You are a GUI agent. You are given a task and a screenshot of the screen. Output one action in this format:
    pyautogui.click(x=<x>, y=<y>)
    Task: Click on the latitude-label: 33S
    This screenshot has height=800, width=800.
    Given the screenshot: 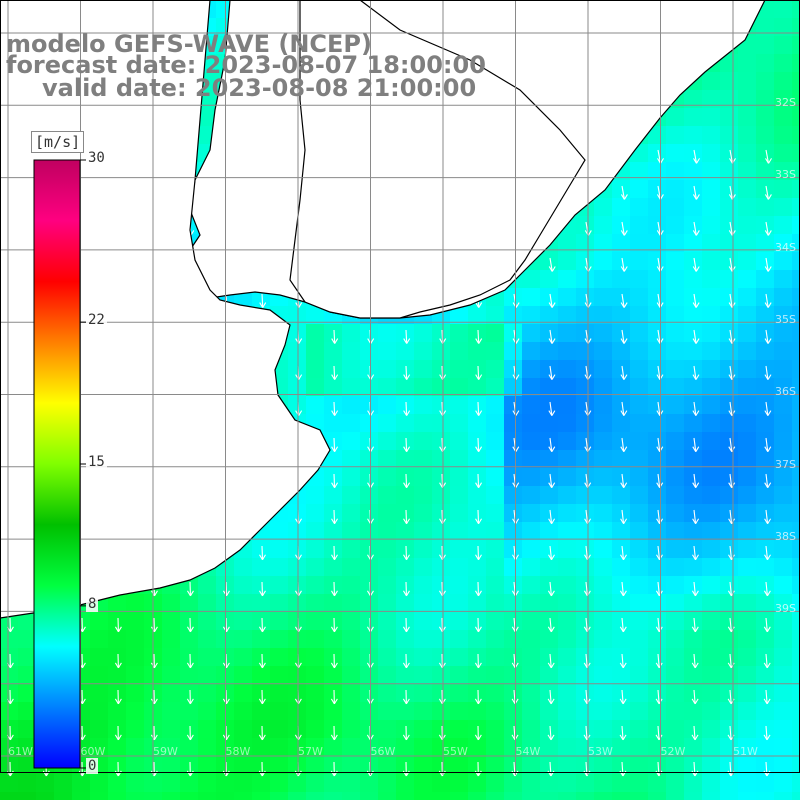 What is the action you would take?
    pyautogui.click(x=785, y=175)
    